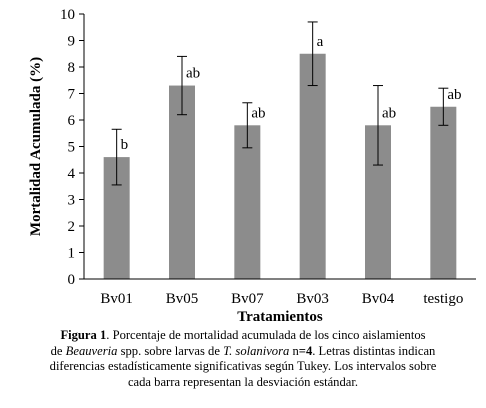 The image size is (486, 408). What do you see at coordinates (247, 202) in the screenshot?
I see `bar-Bv07` at bounding box center [247, 202].